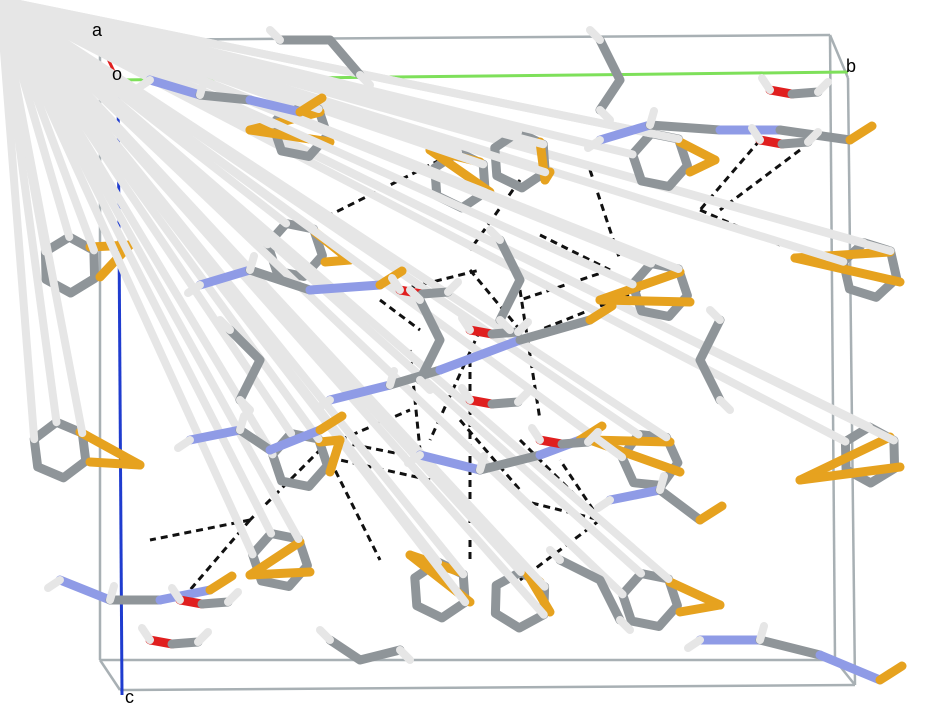 The image size is (933, 719). What do you see at coordinates (117, 74) in the screenshot?
I see `origin-label: o` at bounding box center [117, 74].